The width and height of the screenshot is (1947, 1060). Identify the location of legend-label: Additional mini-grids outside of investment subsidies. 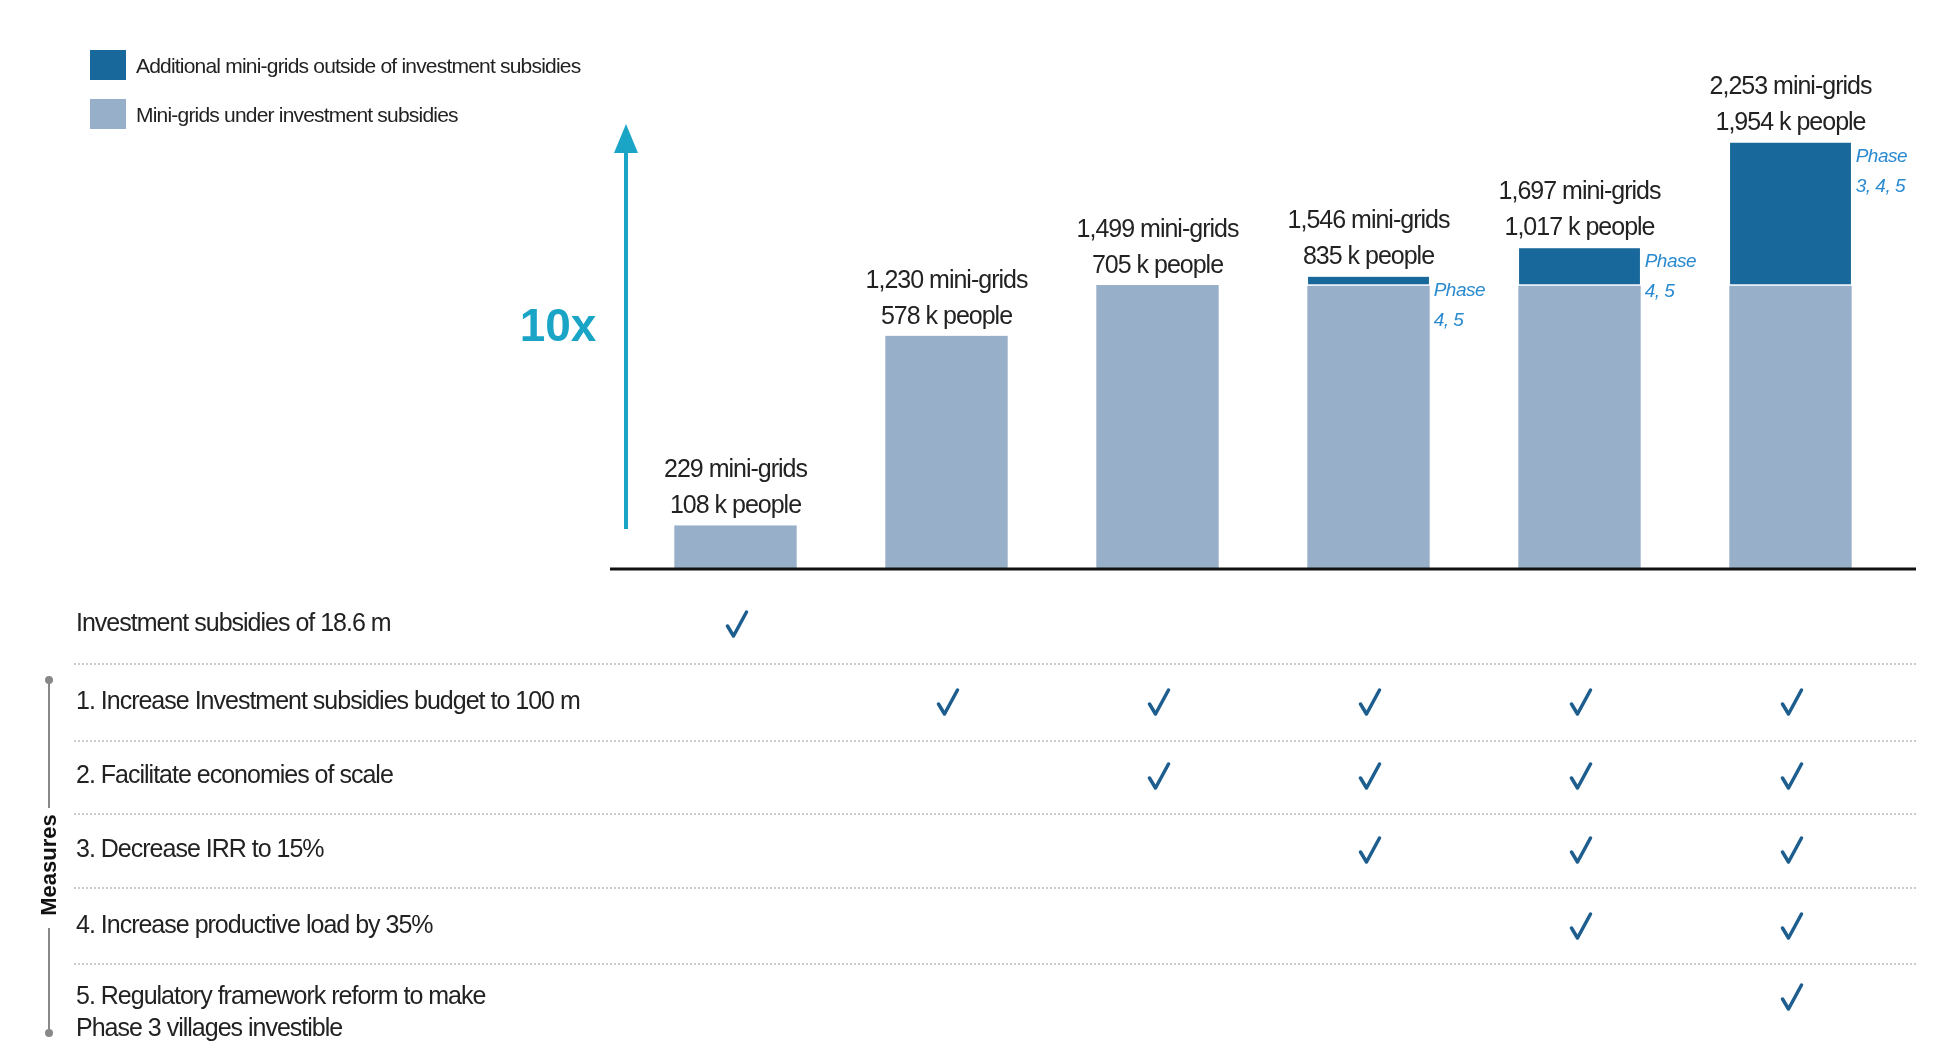
(358, 65).